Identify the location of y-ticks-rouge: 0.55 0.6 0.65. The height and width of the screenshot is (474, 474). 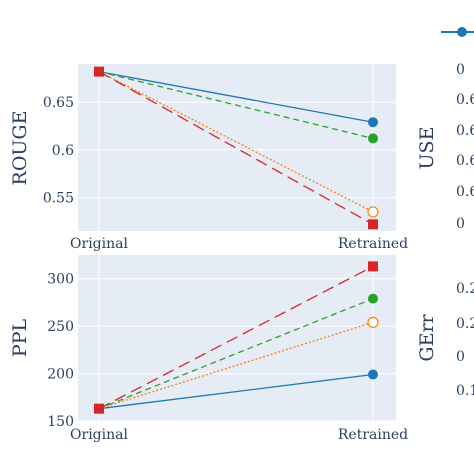
(58, 150).